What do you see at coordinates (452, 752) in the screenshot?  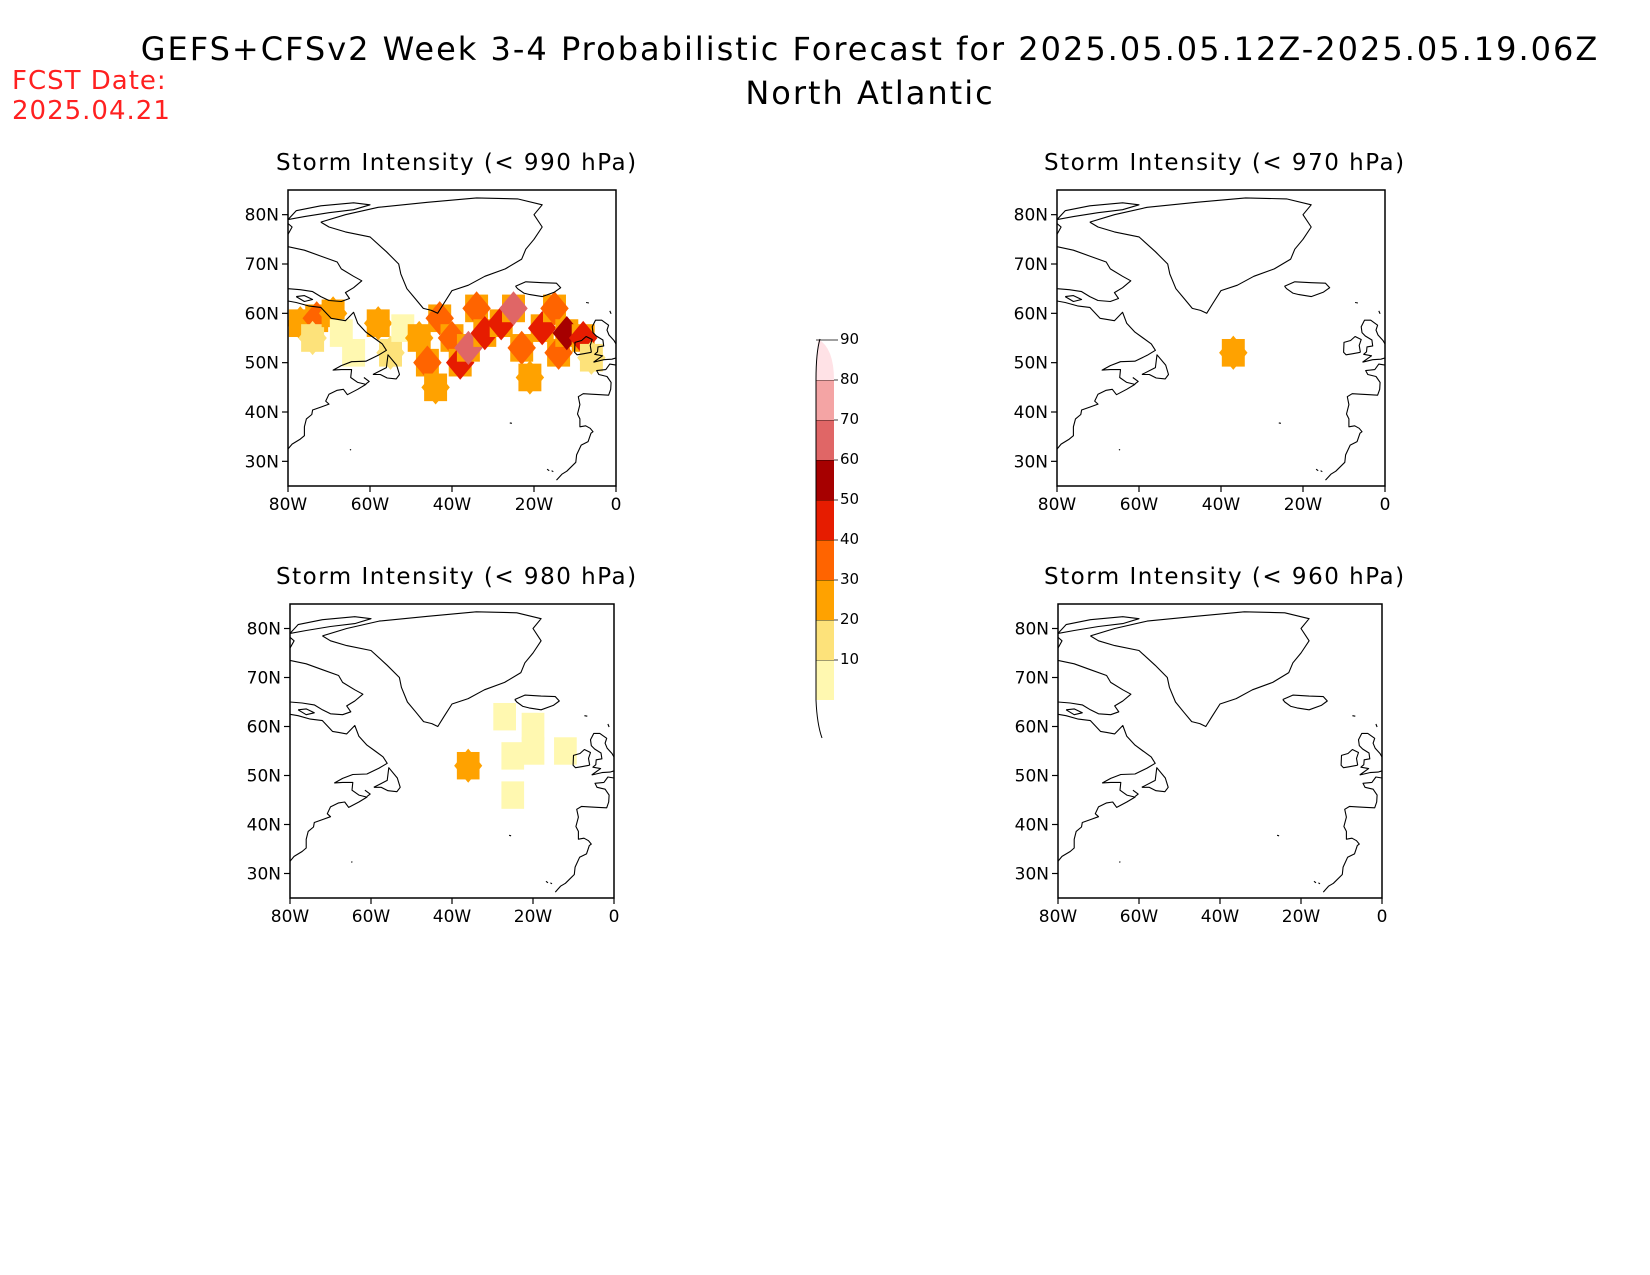 I see `coastlines-p980` at bounding box center [452, 752].